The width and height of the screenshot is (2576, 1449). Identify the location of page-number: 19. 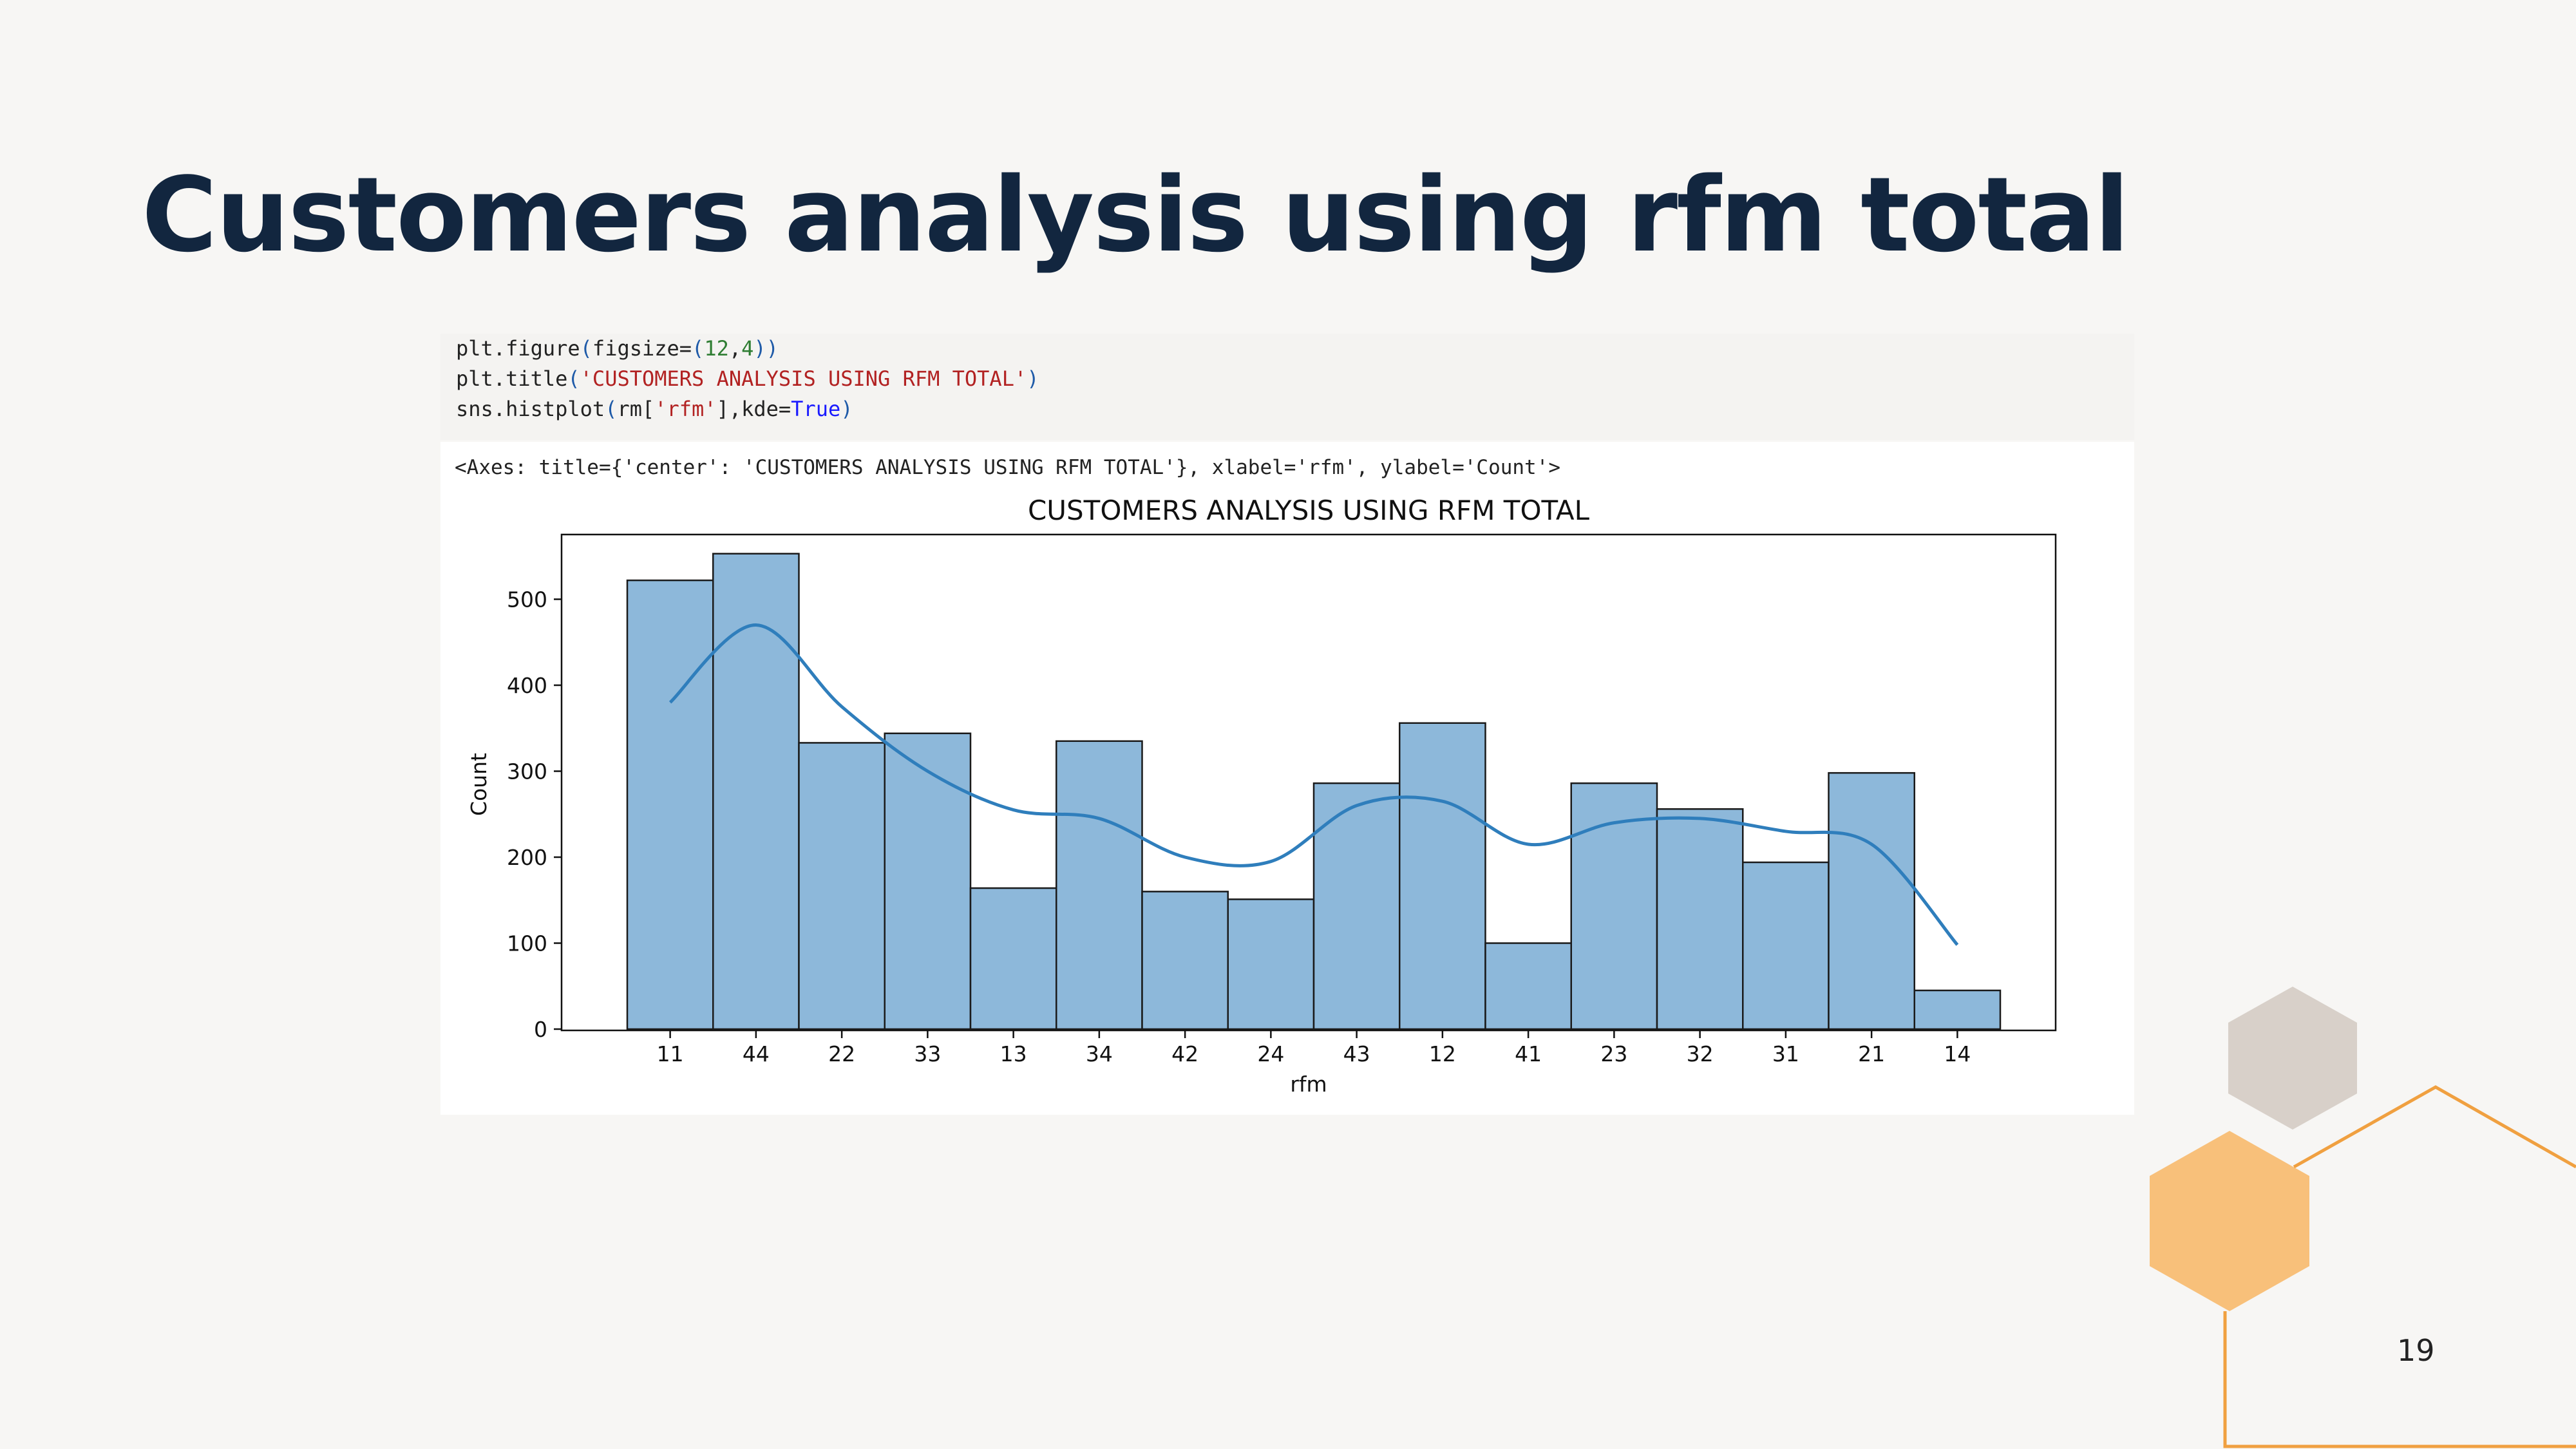
(2416, 1351).